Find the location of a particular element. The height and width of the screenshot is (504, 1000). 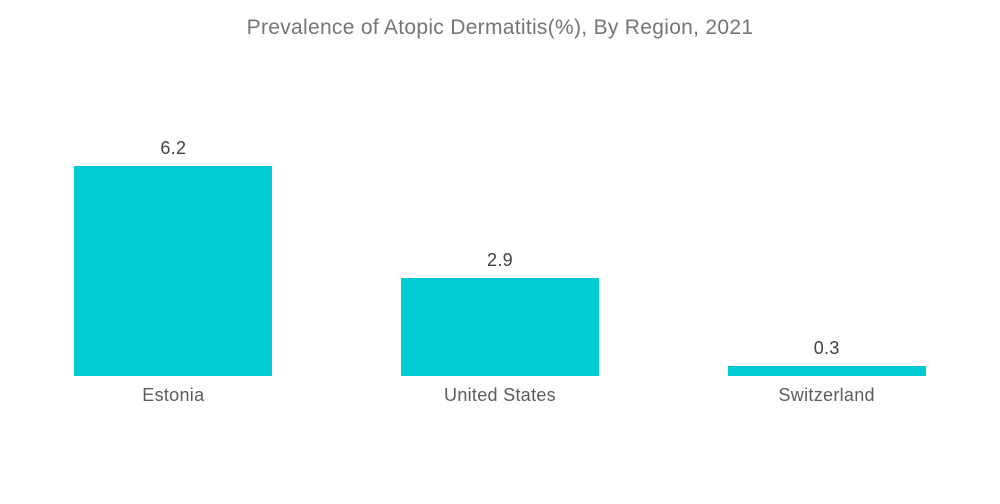

category-label: Switzerland is located at coordinates (826, 395).